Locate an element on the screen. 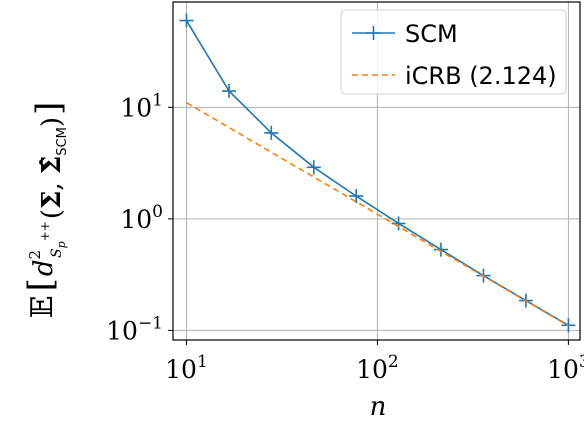 This screenshot has width=584, height=427. x-tick-label: 103 is located at coordinates (565, 368).